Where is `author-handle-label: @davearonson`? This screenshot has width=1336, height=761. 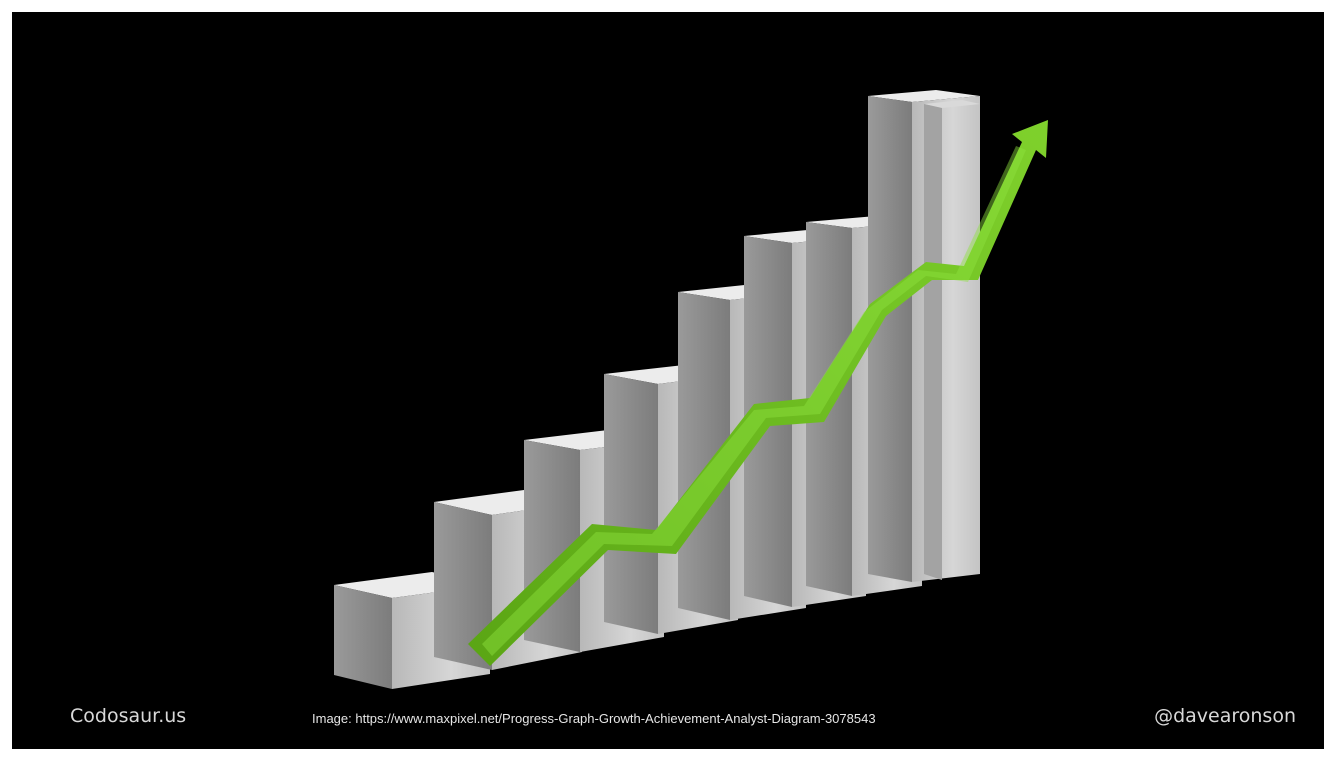 author-handle-label: @davearonson is located at coordinates (1225, 716).